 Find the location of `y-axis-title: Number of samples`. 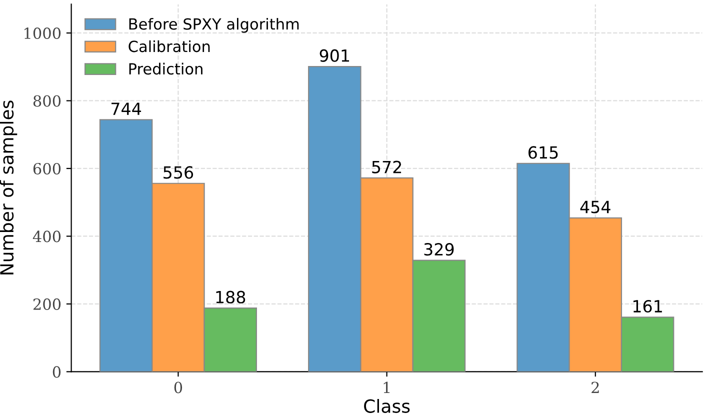

y-axis-title: Number of samples is located at coordinates (9, 187).